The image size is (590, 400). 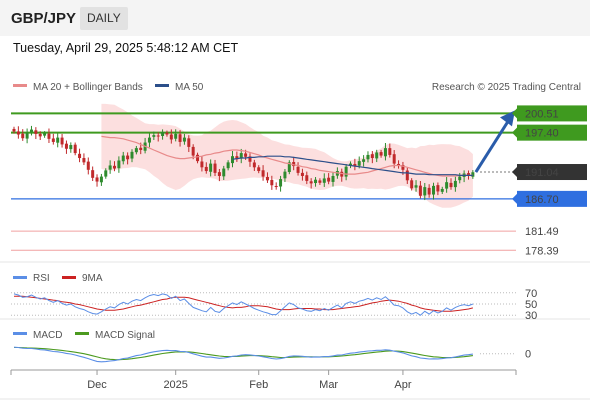 I want to click on rsi-ma-line, so click(x=244, y=303).